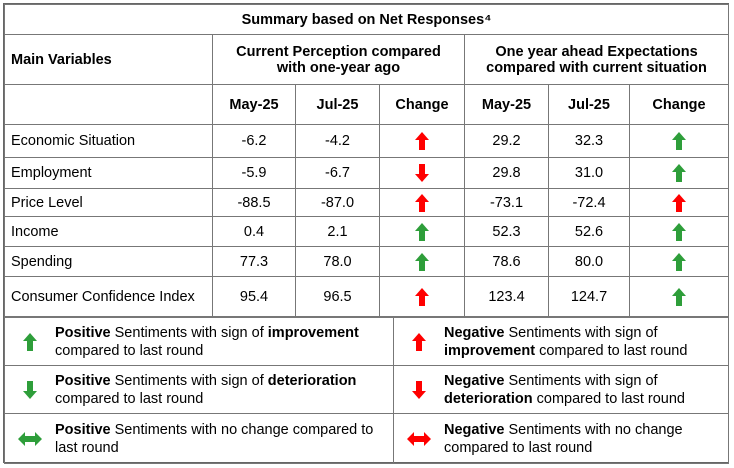  What do you see at coordinates (30, 341) in the screenshot?
I see `arrow-up-green` at bounding box center [30, 341].